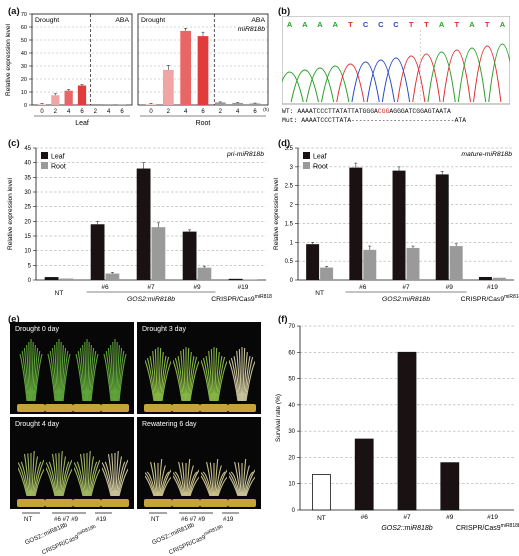 The image size is (519, 556). What do you see at coordinates (27, 149) in the screenshot?
I see `y-tick-label: 45` at bounding box center [27, 149].